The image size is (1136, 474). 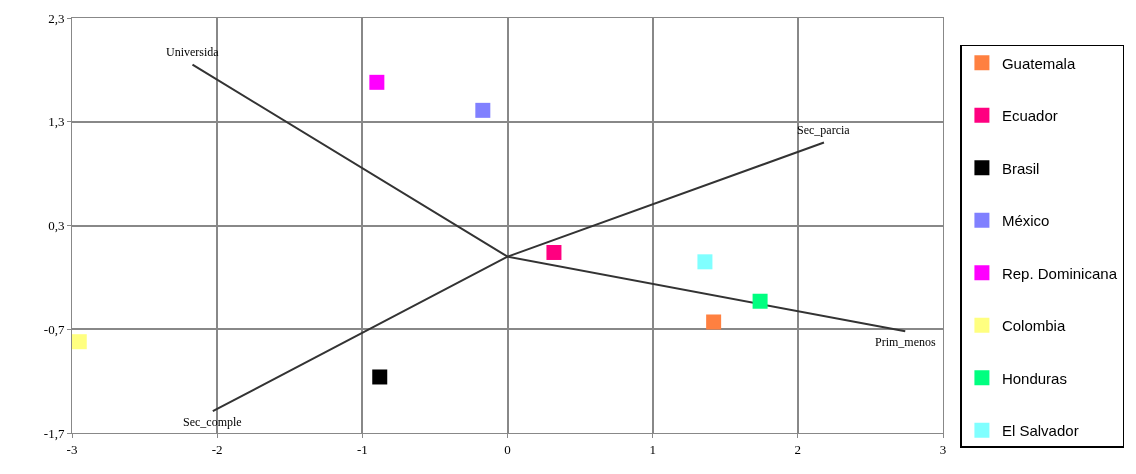 What do you see at coordinates (56, 18) in the screenshot?
I see `y-tick-label: 2,3` at bounding box center [56, 18].